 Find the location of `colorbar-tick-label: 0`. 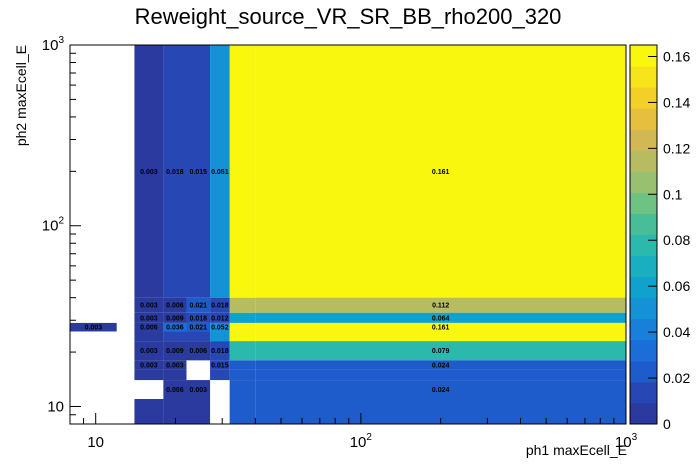

colorbar-tick-label: 0 is located at coordinates (667, 424).